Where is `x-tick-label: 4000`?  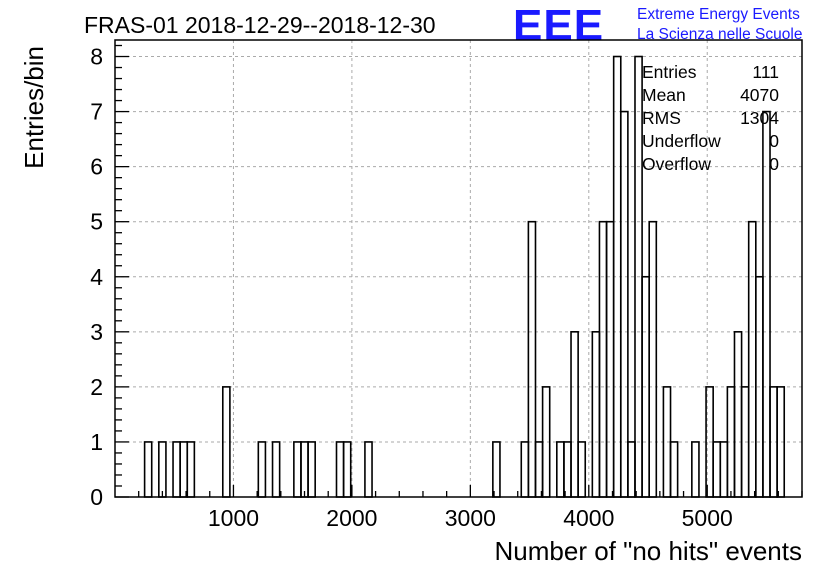 x-tick-label: 4000 is located at coordinates (588, 518).